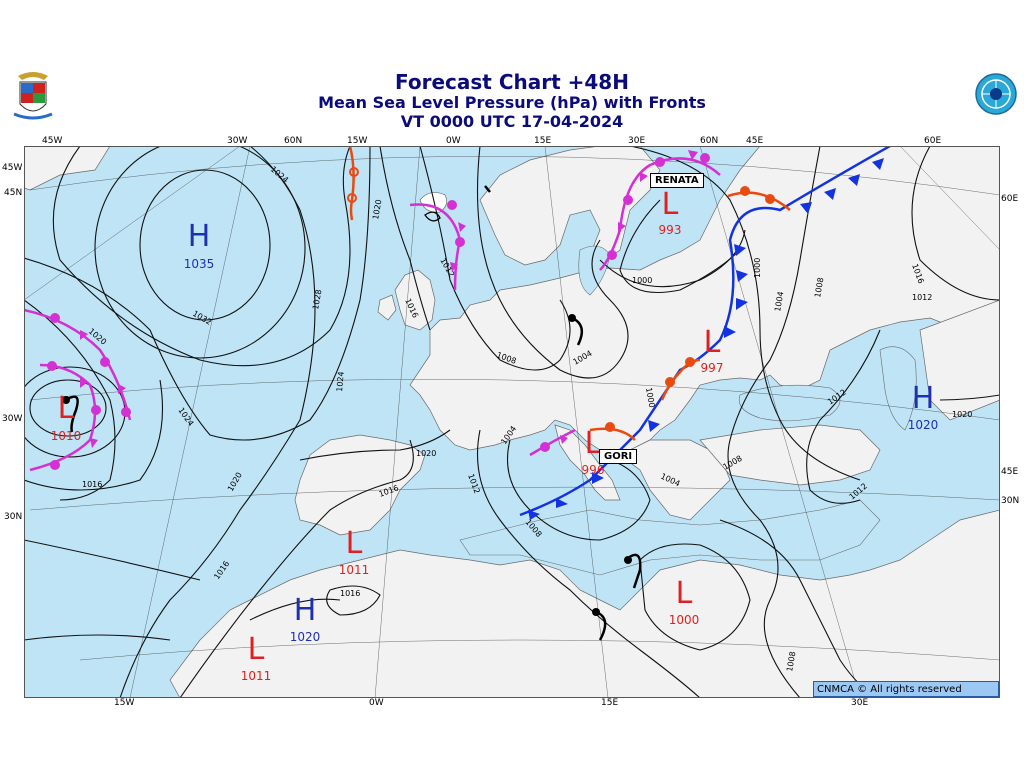  What do you see at coordinates (684, 620) in the screenshot?
I see `low-center-value: 1000` at bounding box center [684, 620].